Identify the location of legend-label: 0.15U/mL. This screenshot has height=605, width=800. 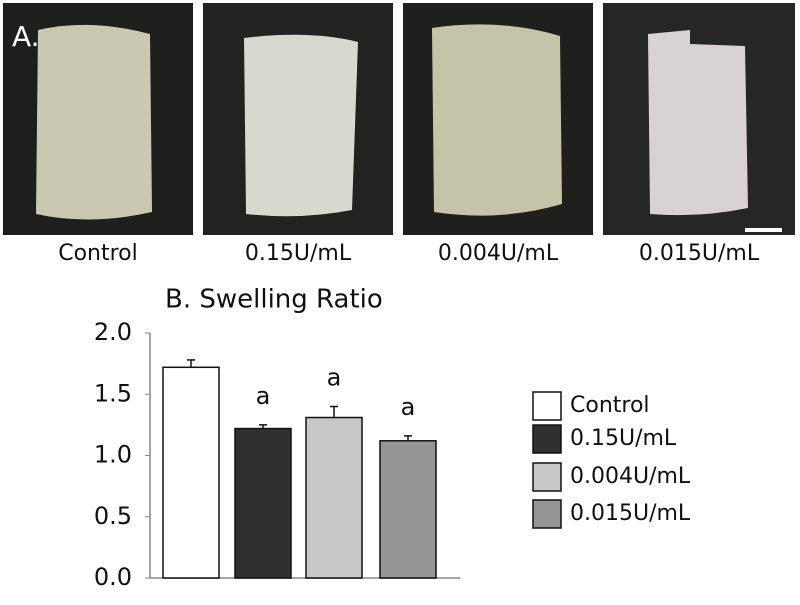
(623, 438).